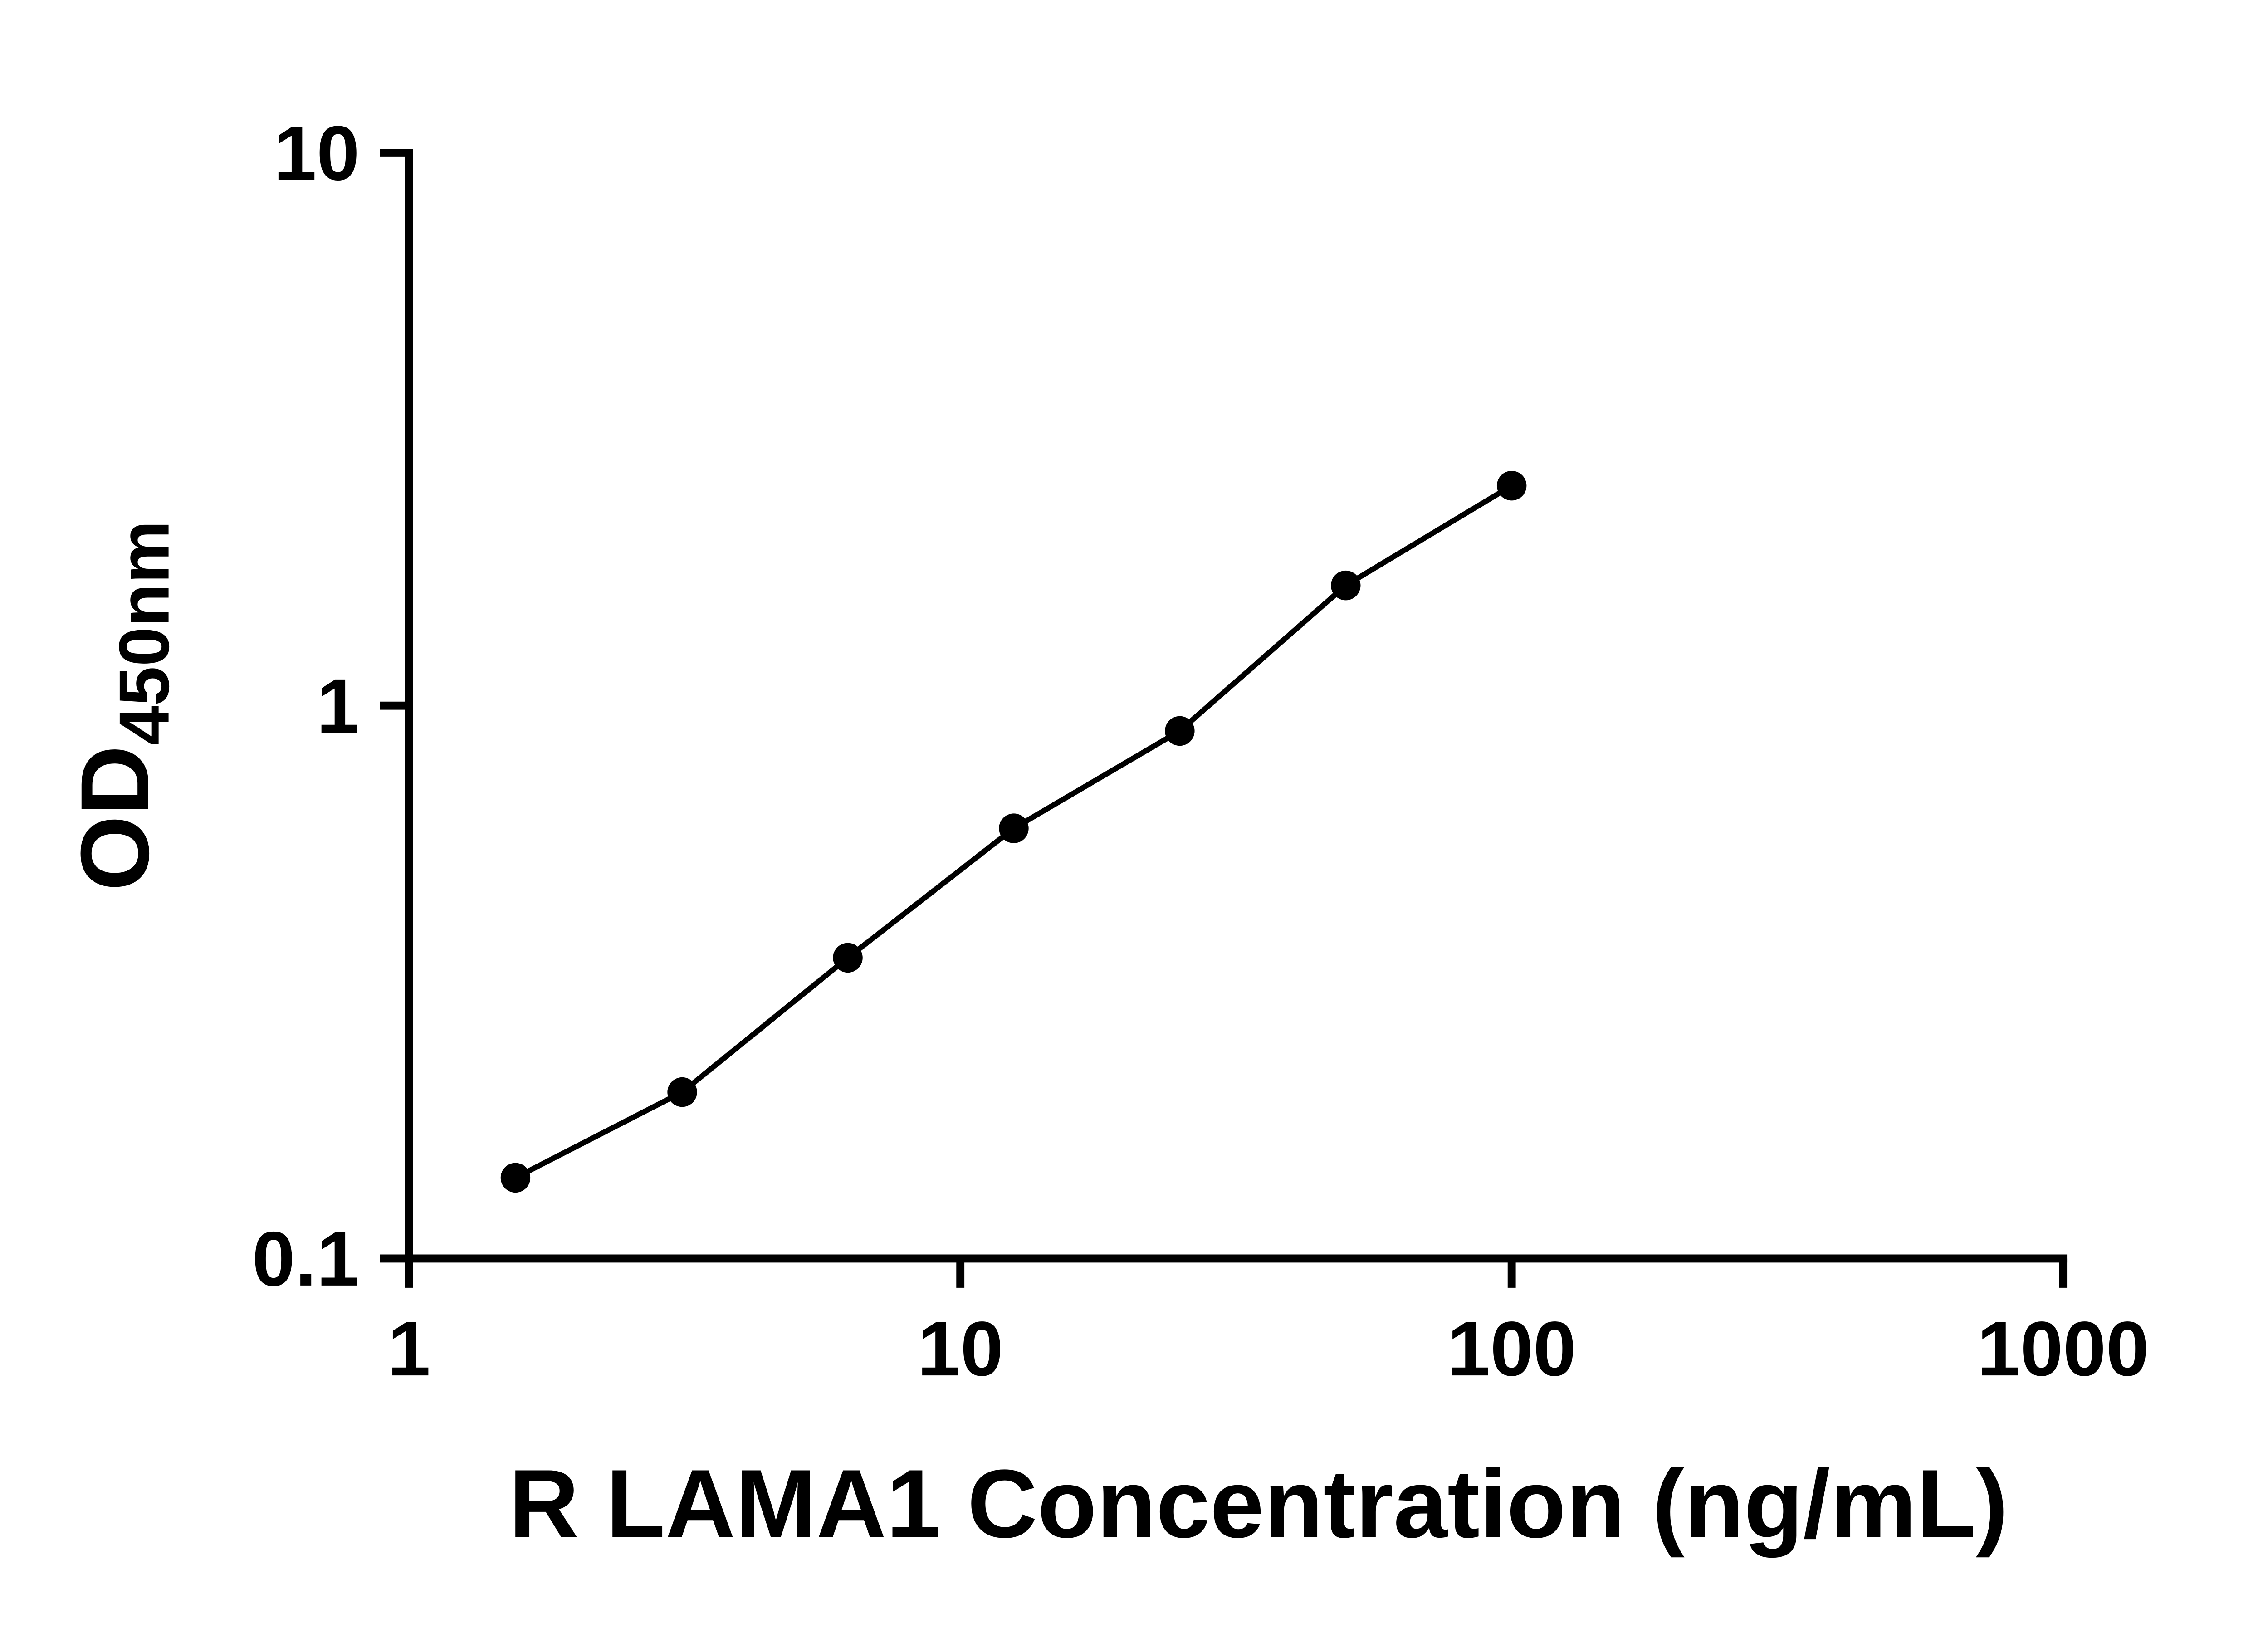  Describe the element at coordinates (339, 706) in the screenshot. I see `y-axis-tick-label: 1` at that location.